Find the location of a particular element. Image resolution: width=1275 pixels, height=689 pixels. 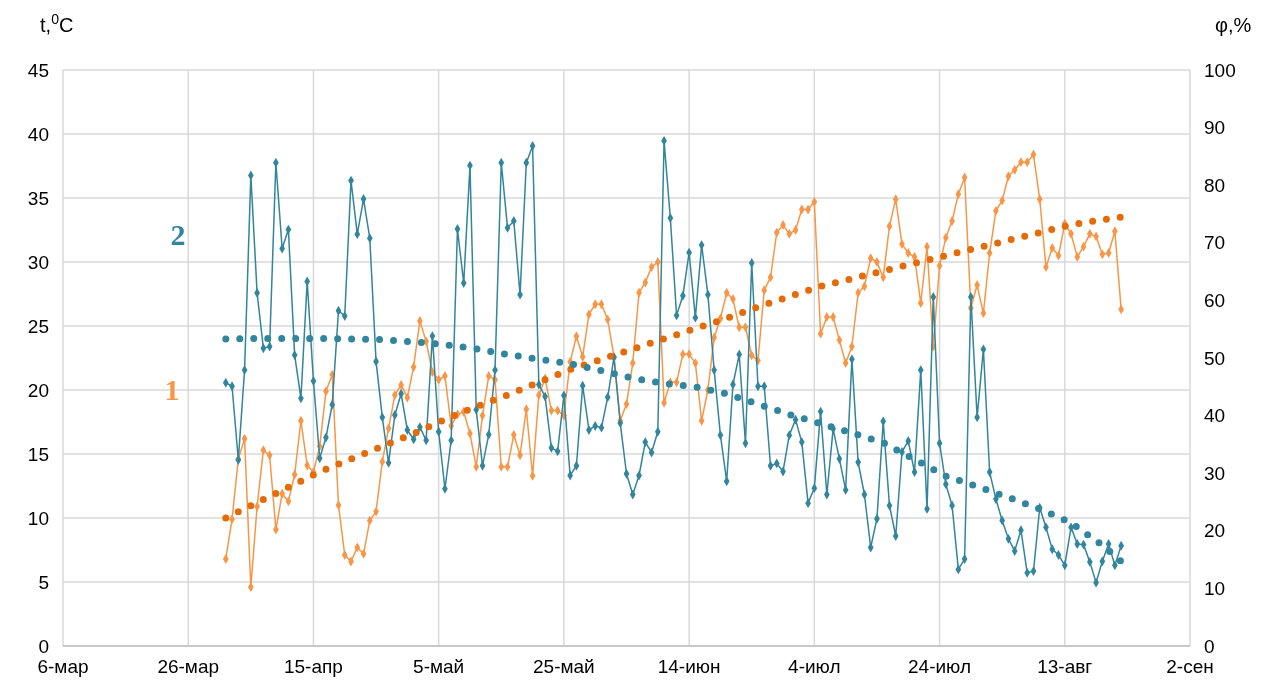

y-tick-label: 5 is located at coordinates (43, 582).